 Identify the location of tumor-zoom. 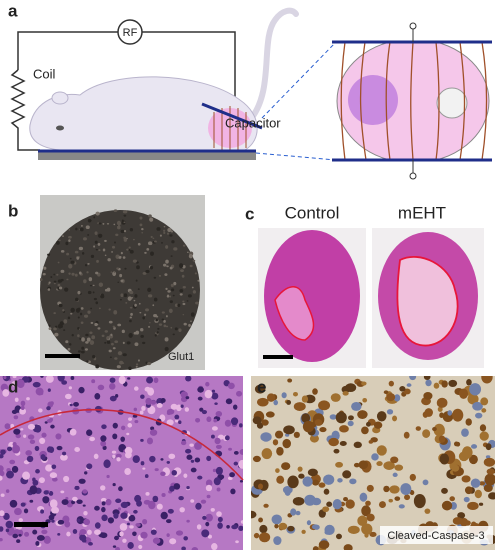
(413, 101).